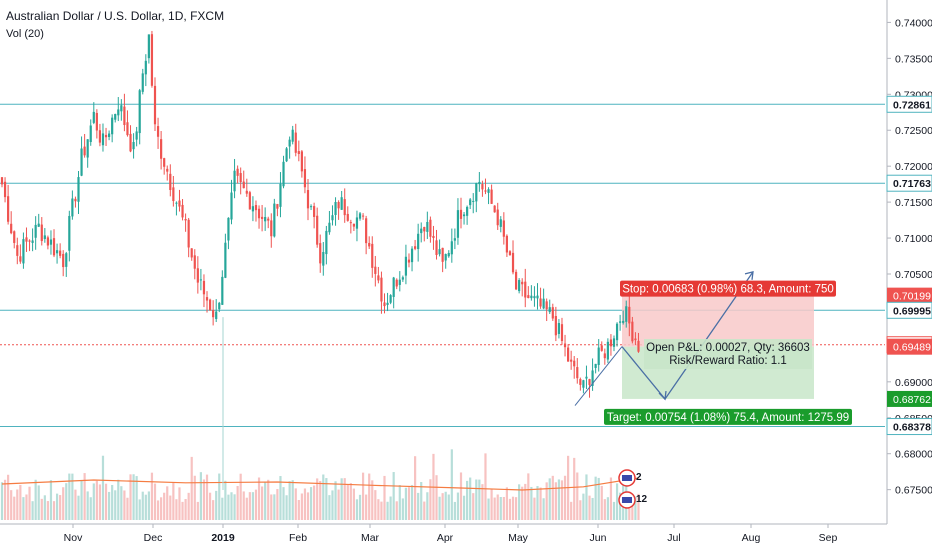  I want to click on price-tag-label: 0.68762, so click(912, 400).